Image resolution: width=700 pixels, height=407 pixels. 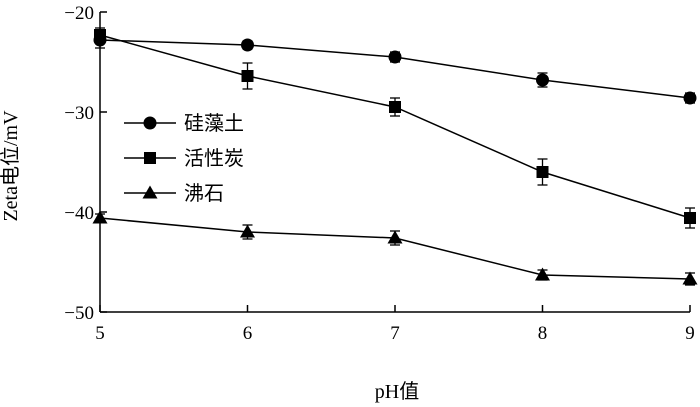 I want to click on y-tick-label: −30, so click(x=79, y=113).